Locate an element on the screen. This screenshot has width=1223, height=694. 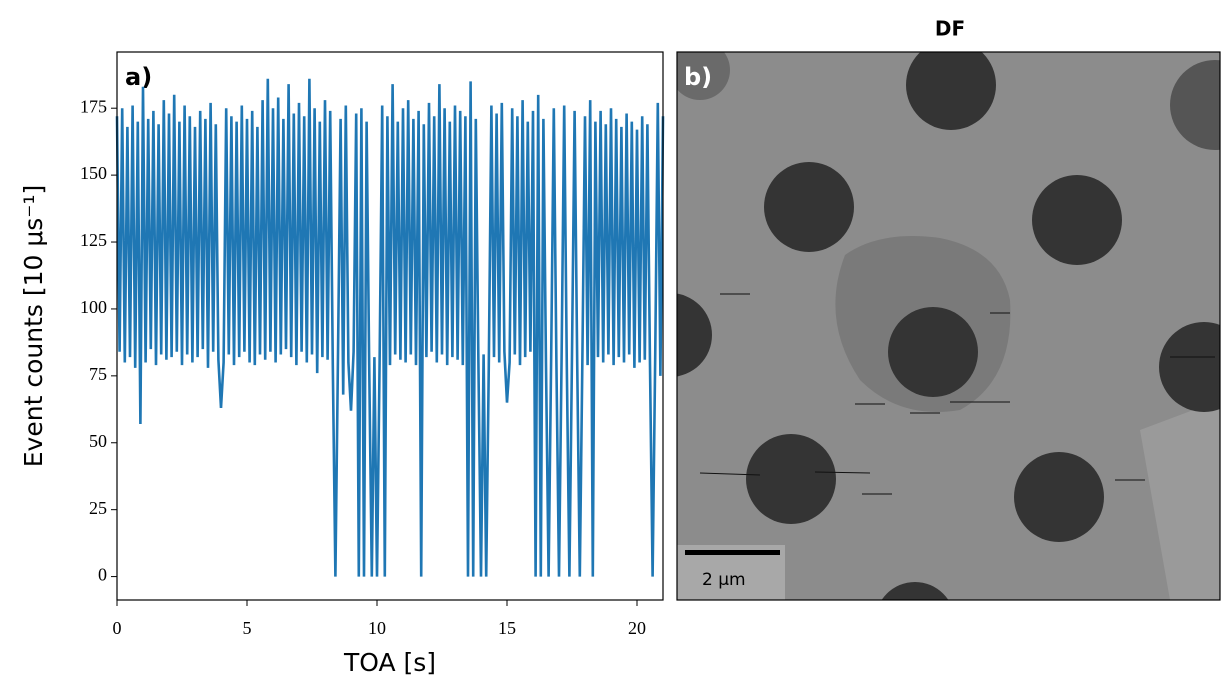
y-tick-label: 125 is located at coordinates (93, 240).